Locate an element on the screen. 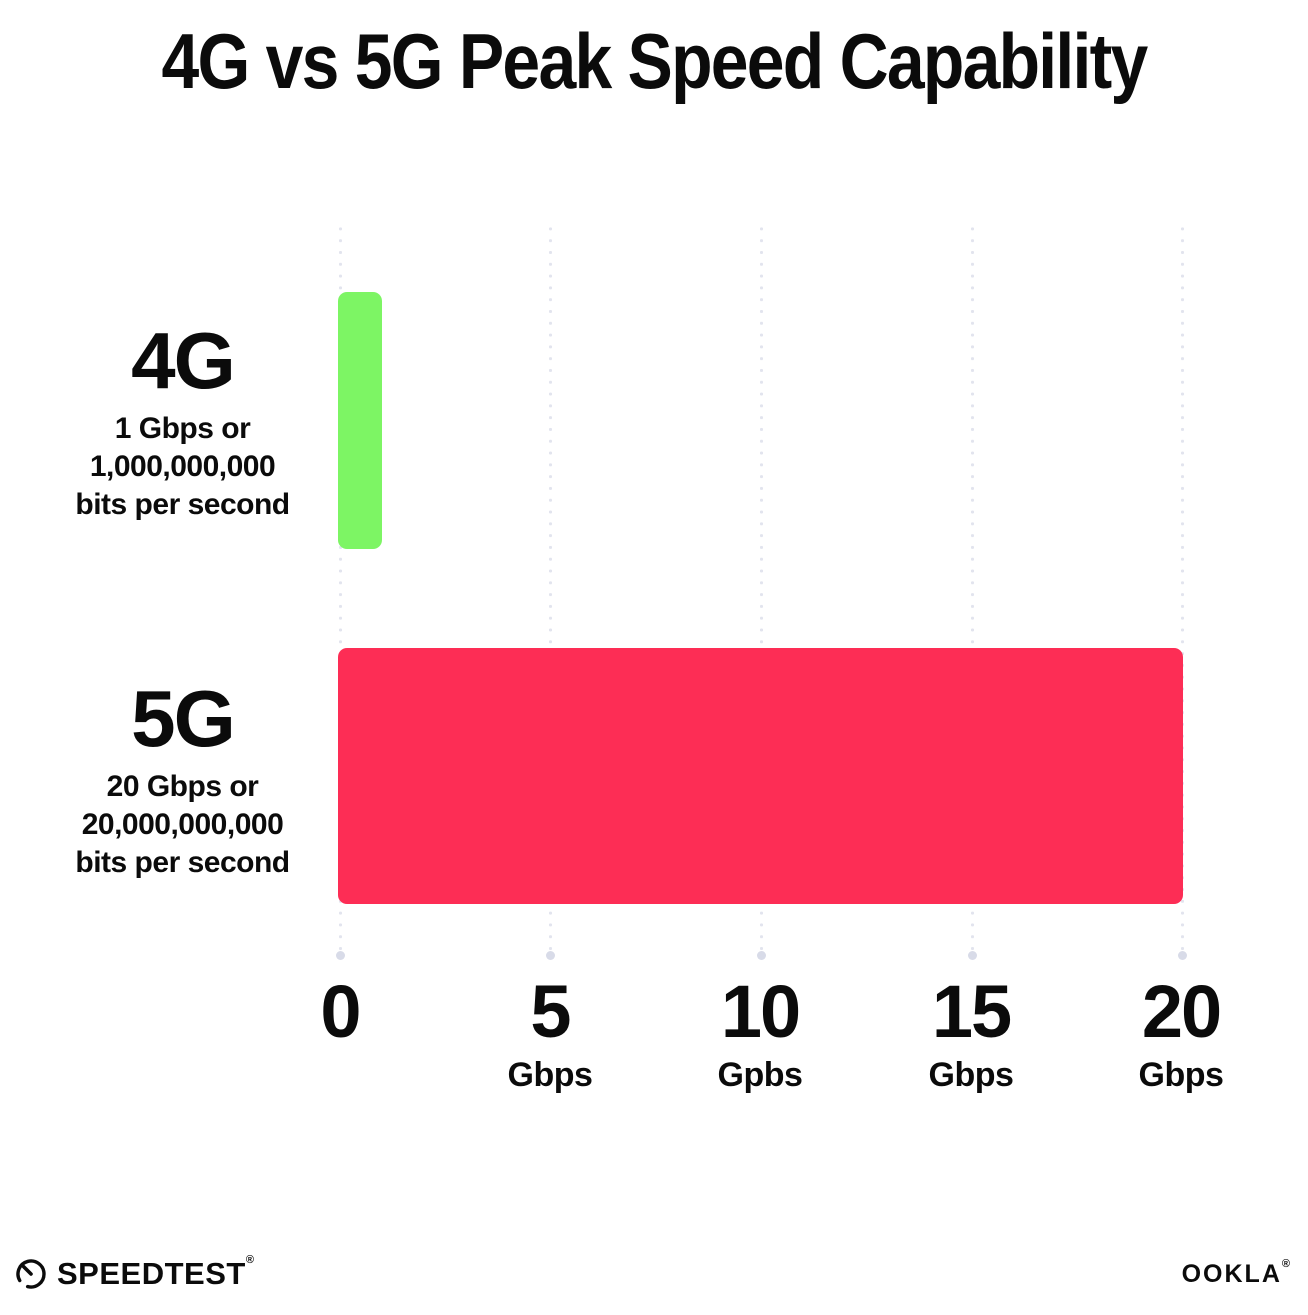 Image resolution: width=1308 pixels, height=1315 pixels. speedometer-gauge-icon is located at coordinates (31, 1274).